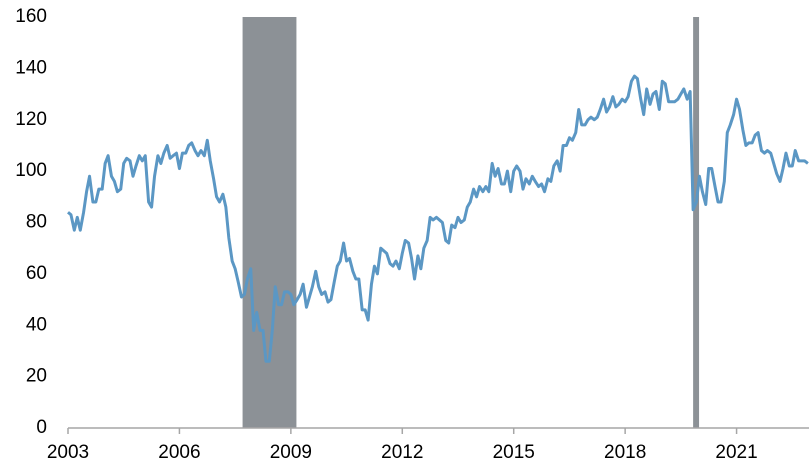 This screenshot has width=809, height=468. Describe the element at coordinates (31, 119) in the screenshot. I see `y-tick-label: 120` at that location.